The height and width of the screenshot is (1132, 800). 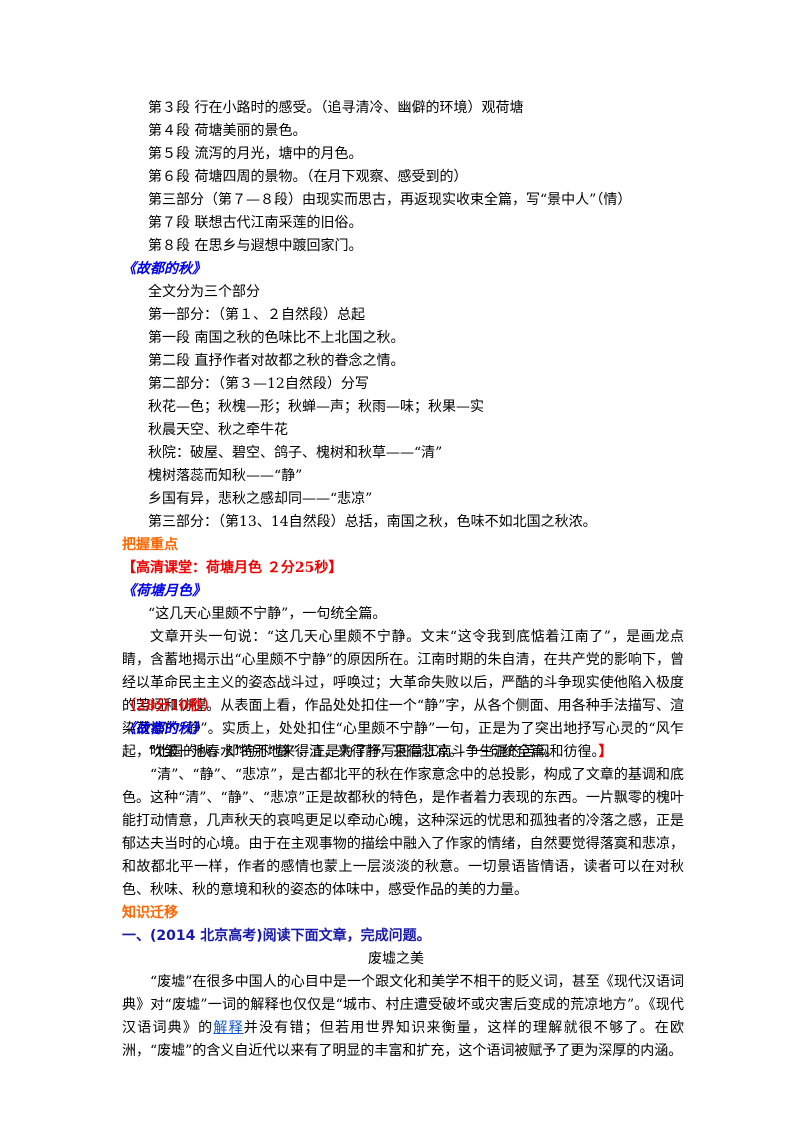 What do you see at coordinates (276, 936) in the screenshot?
I see `question-heading: 一、(2014 北京高考)阅读下面文章，完成问题。` at bounding box center [276, 936].